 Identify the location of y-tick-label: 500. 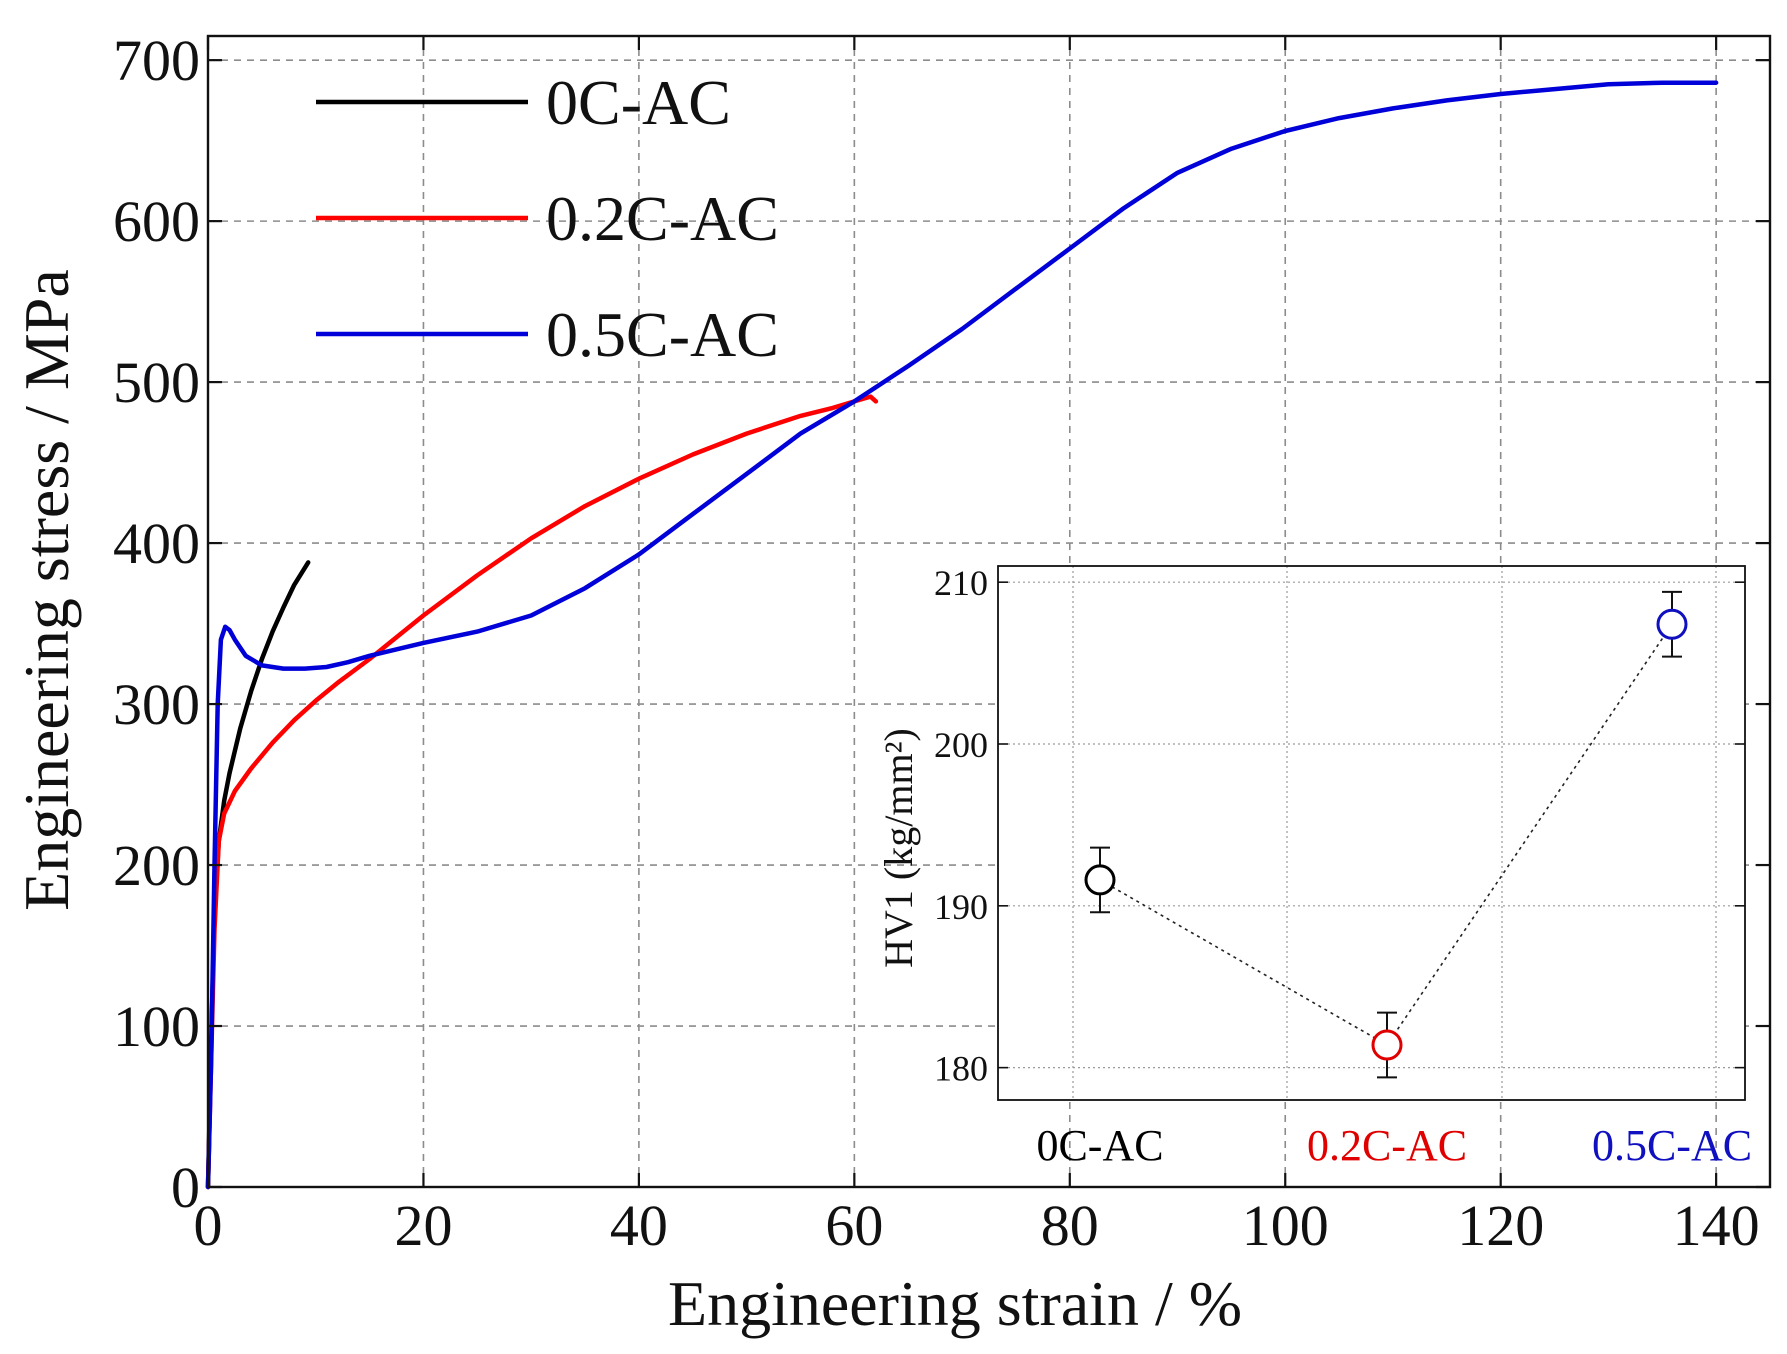
(156, 382).